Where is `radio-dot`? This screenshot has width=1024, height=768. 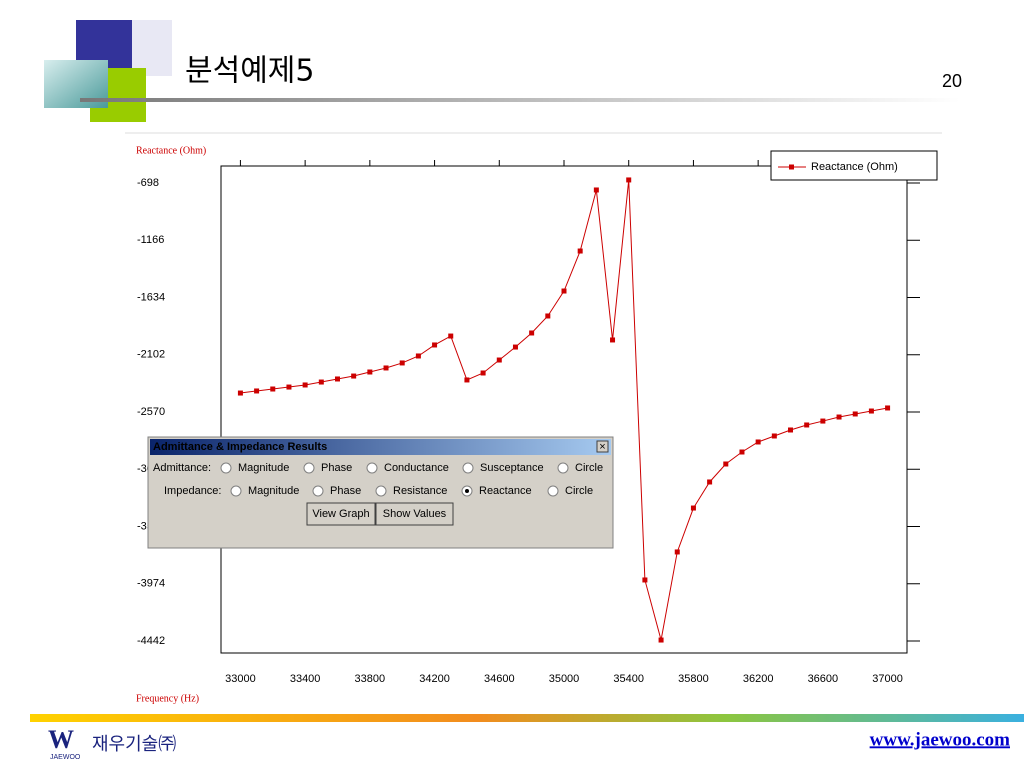
radio-dot is located at coordinates (467, 491).